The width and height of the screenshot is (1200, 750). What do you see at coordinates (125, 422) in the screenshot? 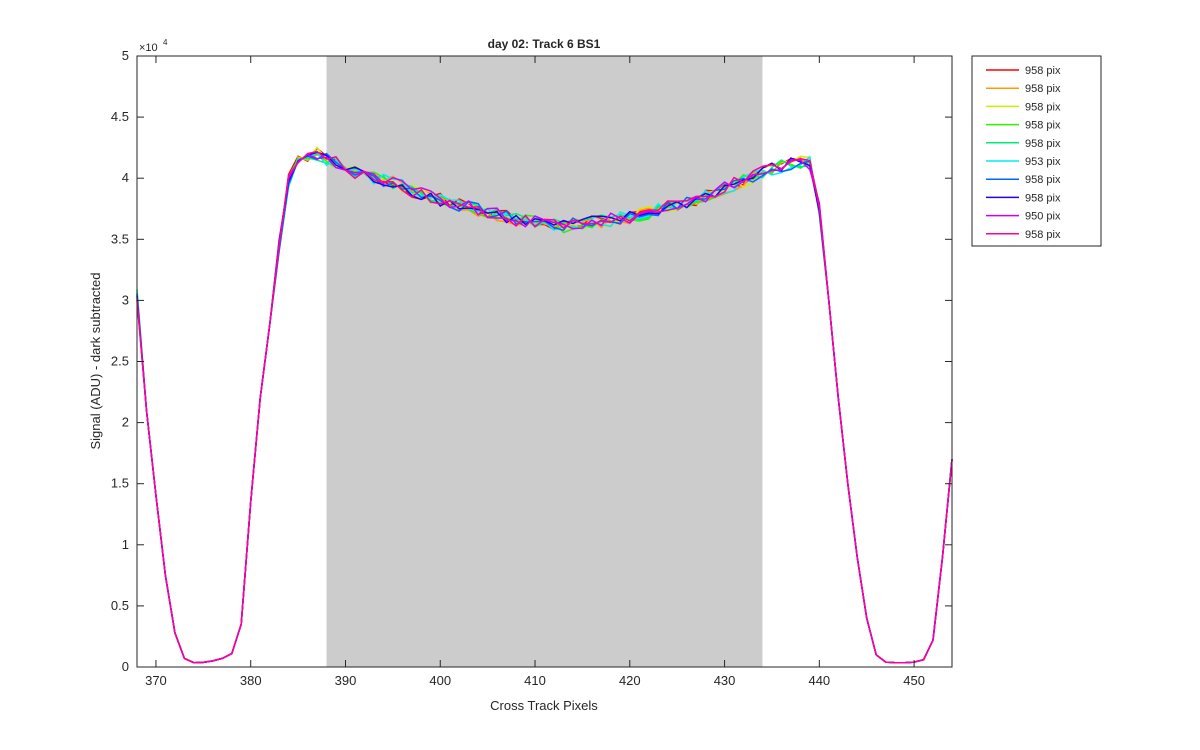
I see `y-tick-label: 2` at bounding box center [125, 422].